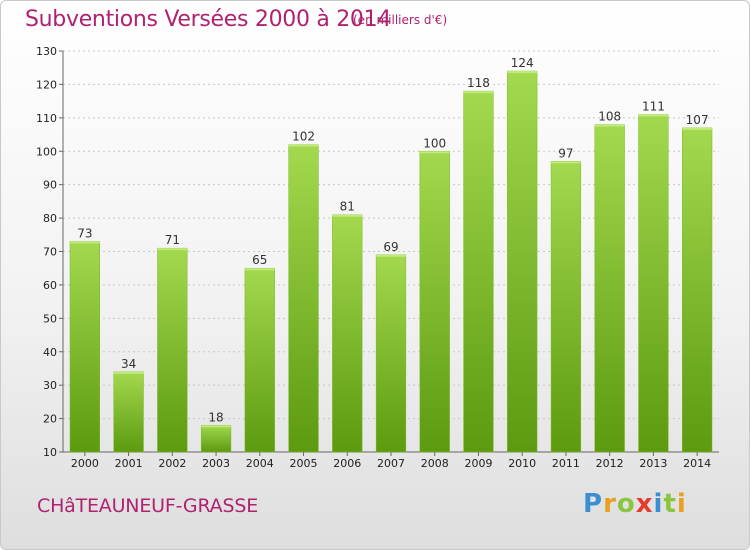 This screenshot has height=550, width=750. What do you see at coordinates (216, 426) in the screenshot?
I see `bar-highlight-2003` at bounding box center [216, 426].